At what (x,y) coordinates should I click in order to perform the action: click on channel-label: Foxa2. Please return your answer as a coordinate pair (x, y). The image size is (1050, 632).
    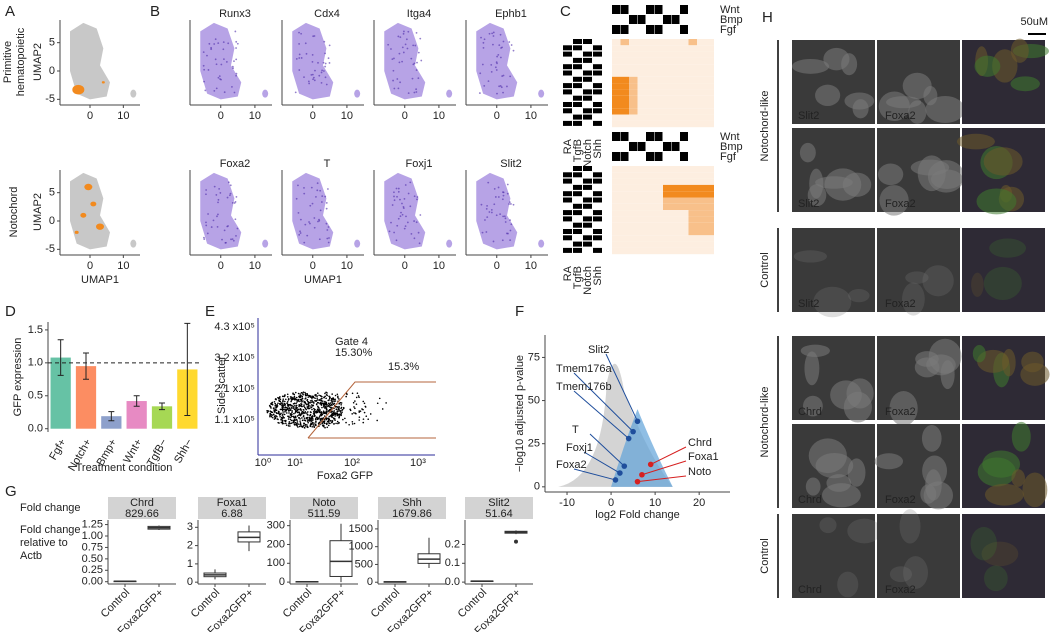
    Looking at the image, I should click on (900, 412).